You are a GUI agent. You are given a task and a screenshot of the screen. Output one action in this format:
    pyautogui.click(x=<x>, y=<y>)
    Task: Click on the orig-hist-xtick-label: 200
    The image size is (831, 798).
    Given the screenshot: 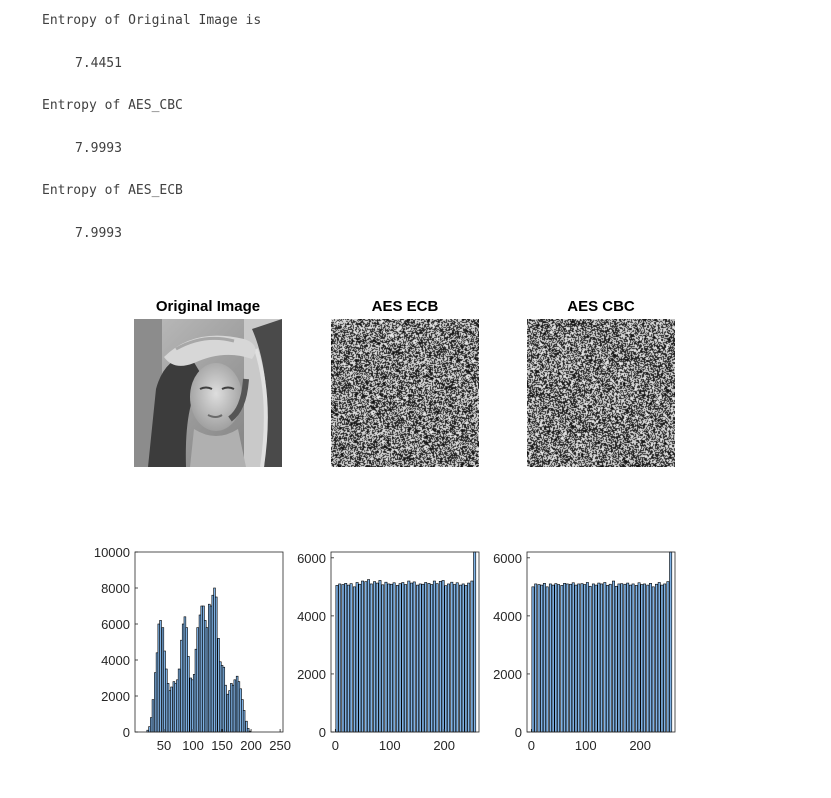 What is the action you would take?
    pyautogui.click(x=251, y=745)
    